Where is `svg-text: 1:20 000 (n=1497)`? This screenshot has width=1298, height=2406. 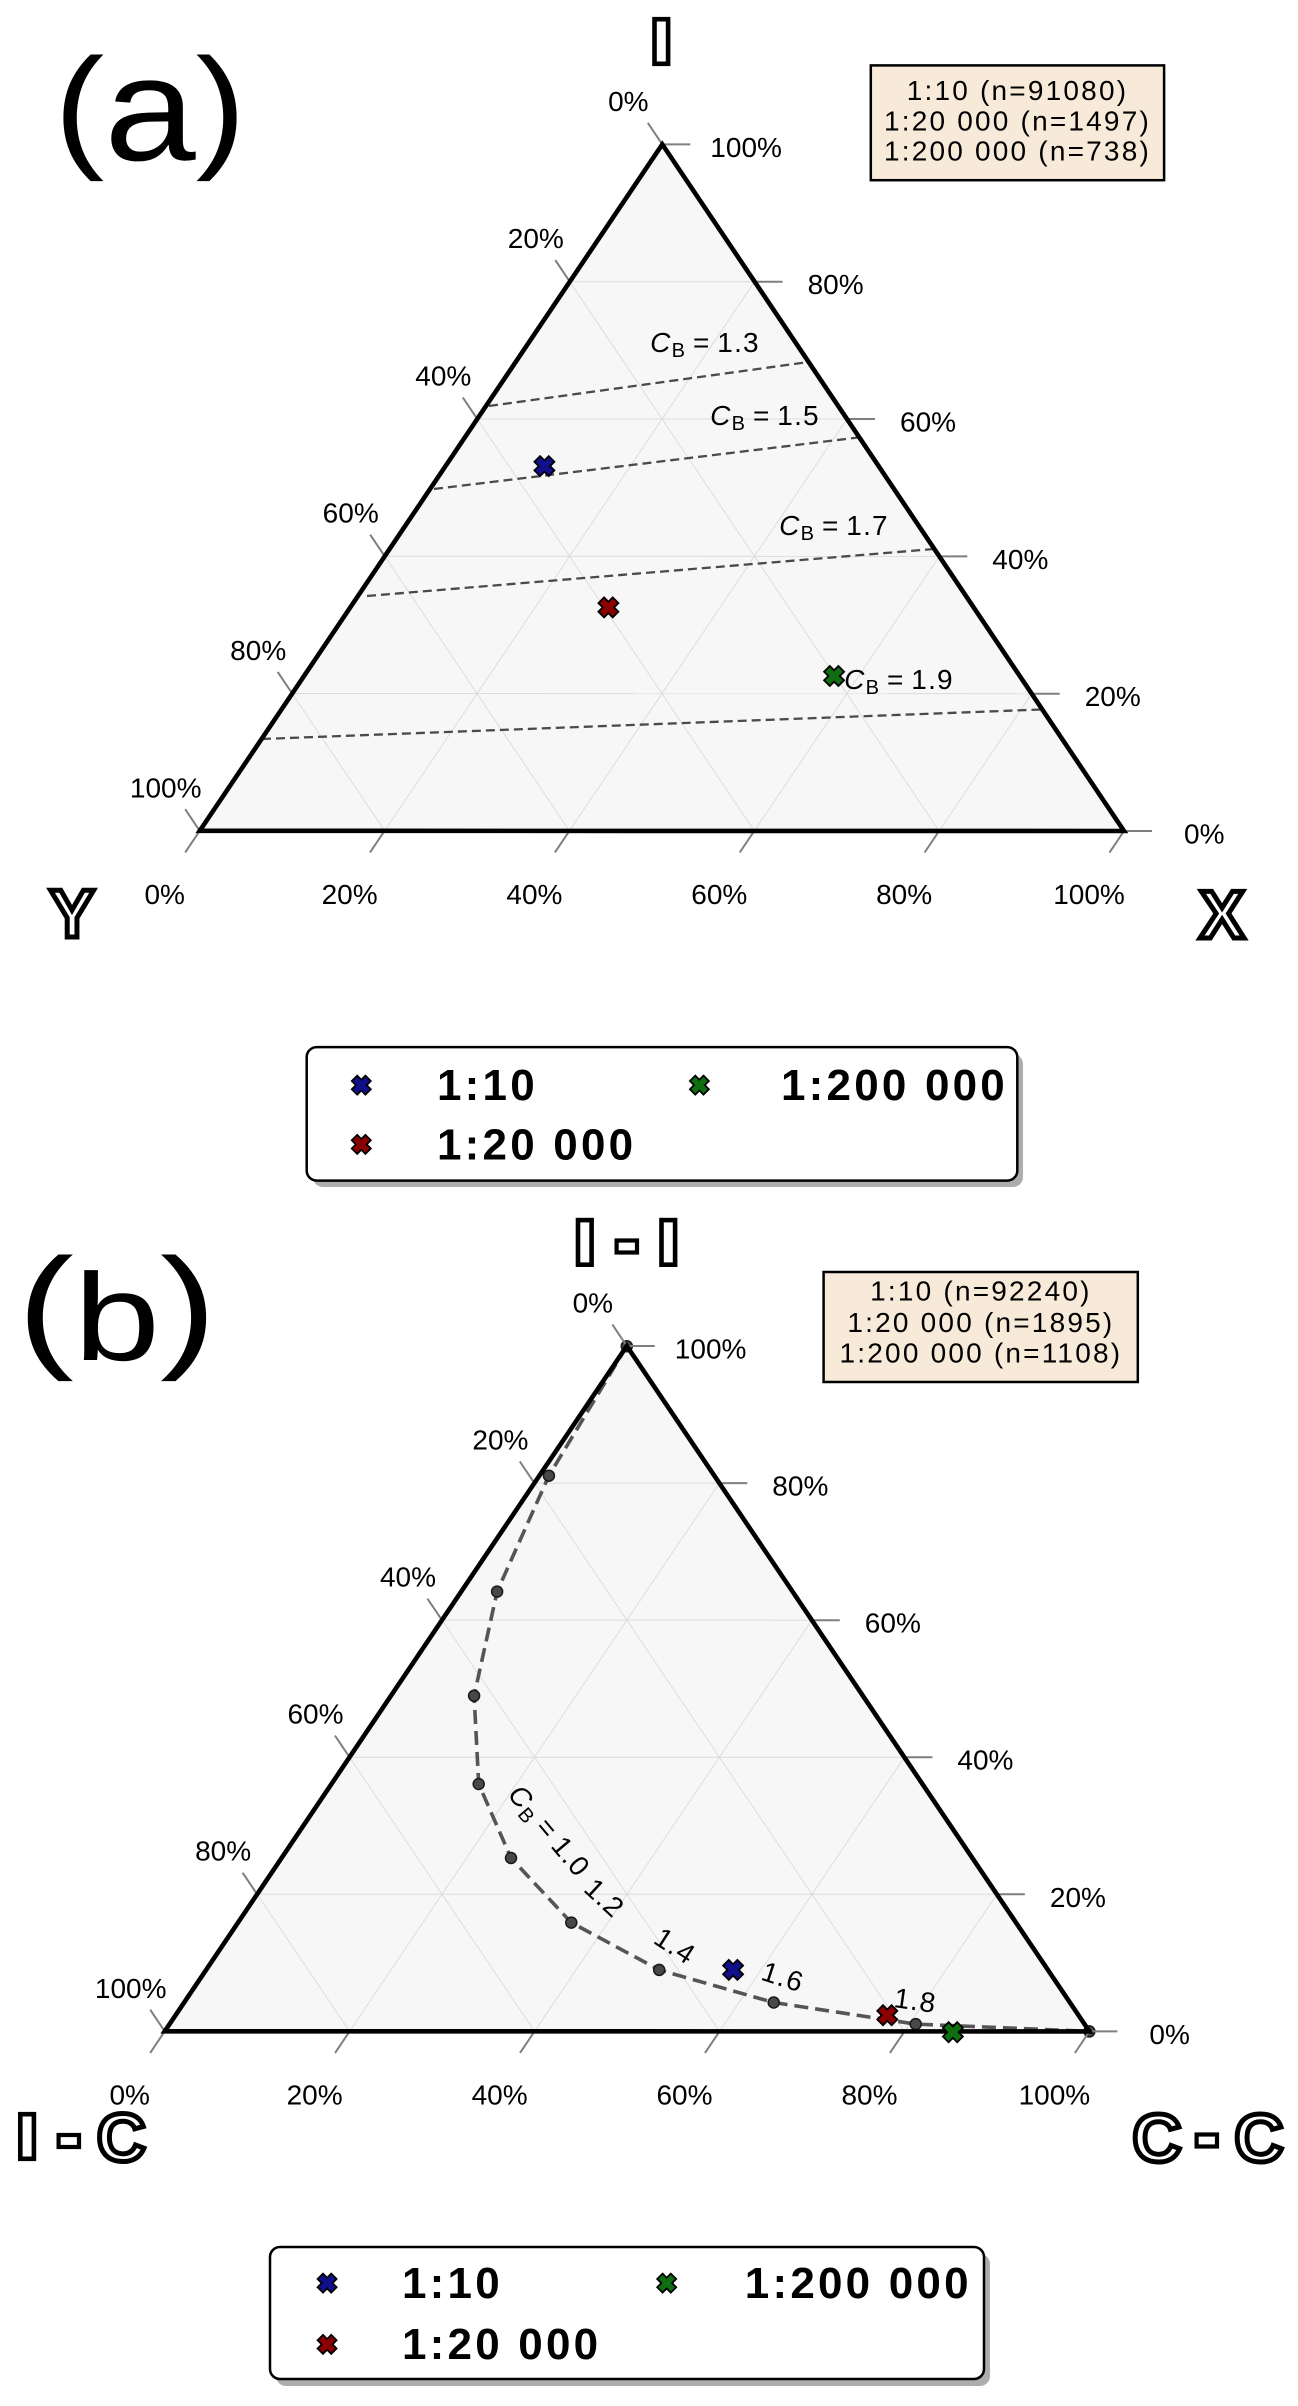
svg-text: 1:20 000 (n=1497) is located at coordinates (1017, 120).